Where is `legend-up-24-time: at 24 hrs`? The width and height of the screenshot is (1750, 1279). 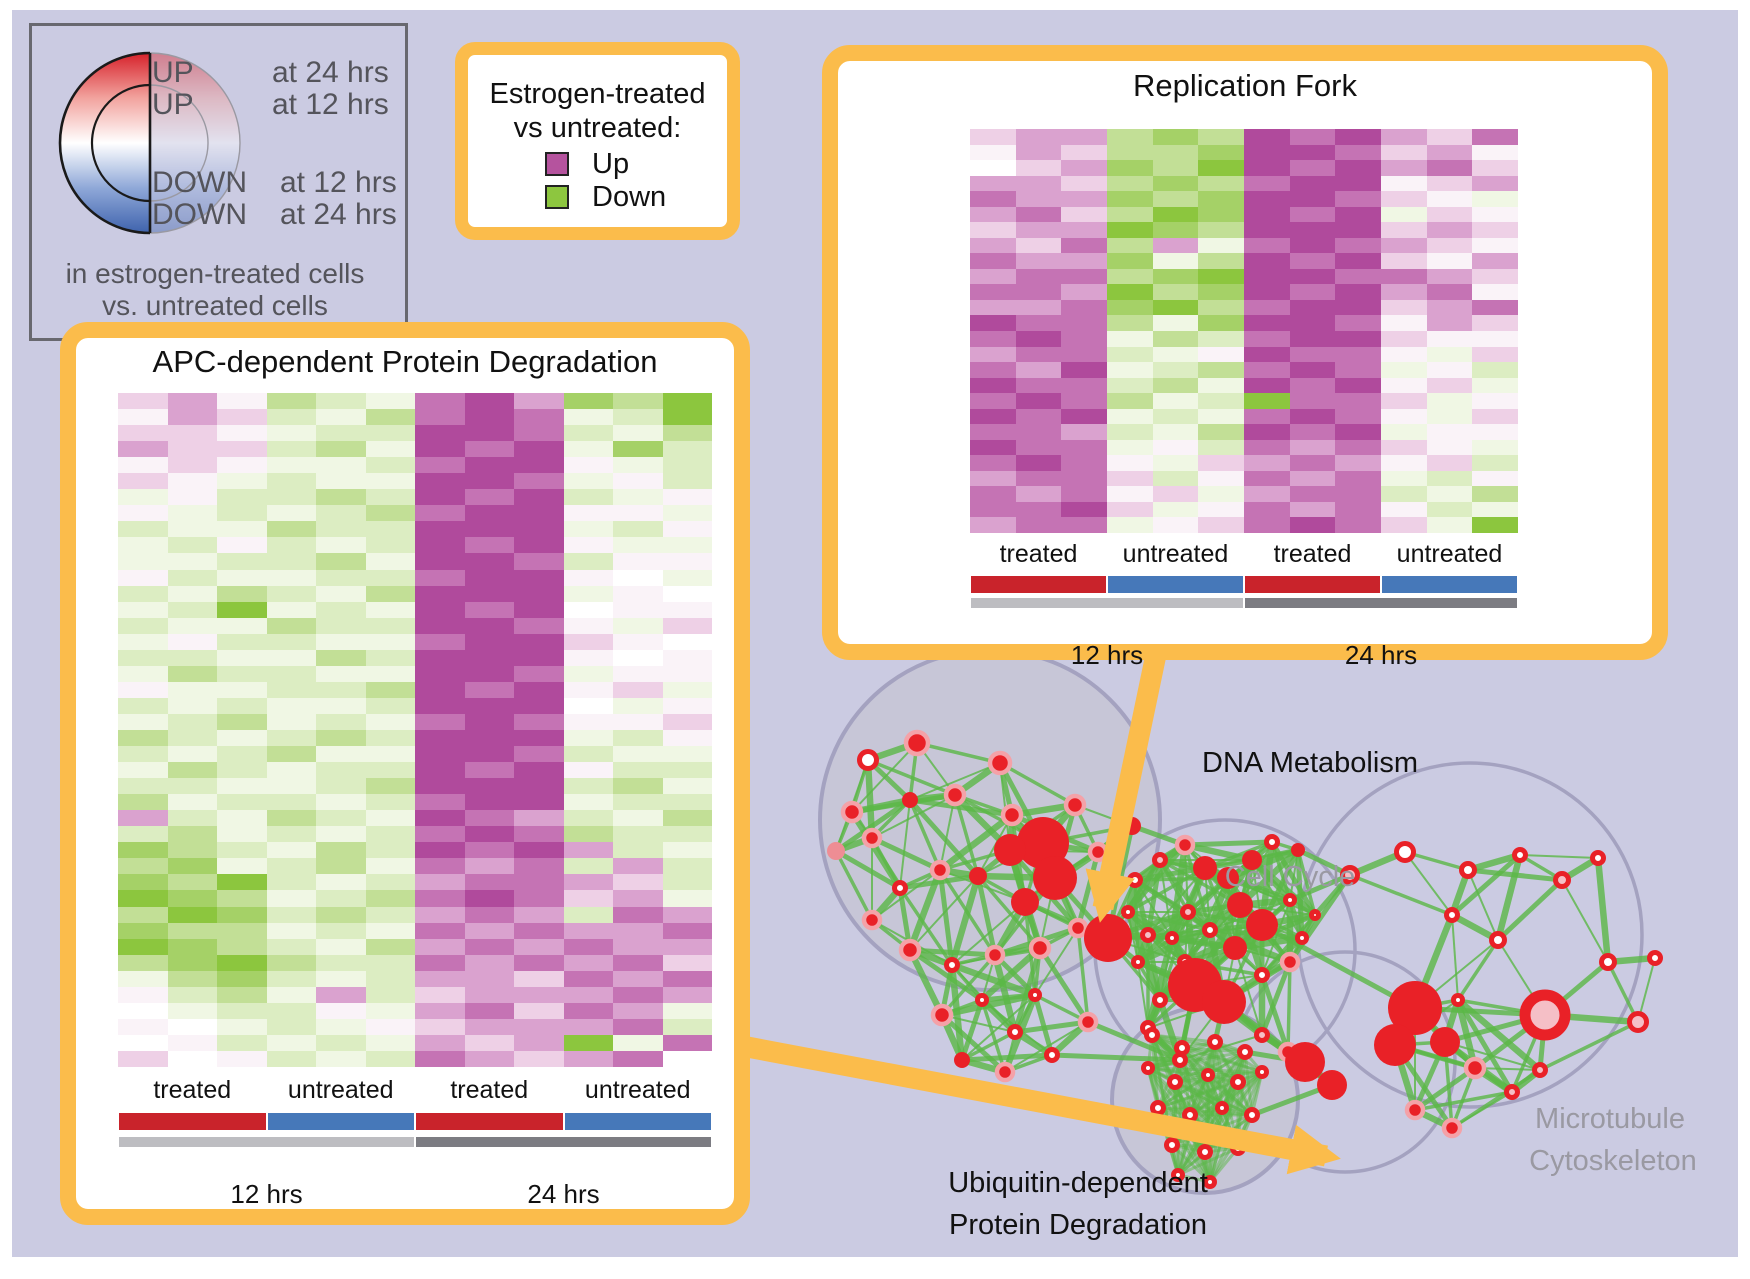
legend-up-24-time: at 24 hrs is located at coordinates (330, 72).